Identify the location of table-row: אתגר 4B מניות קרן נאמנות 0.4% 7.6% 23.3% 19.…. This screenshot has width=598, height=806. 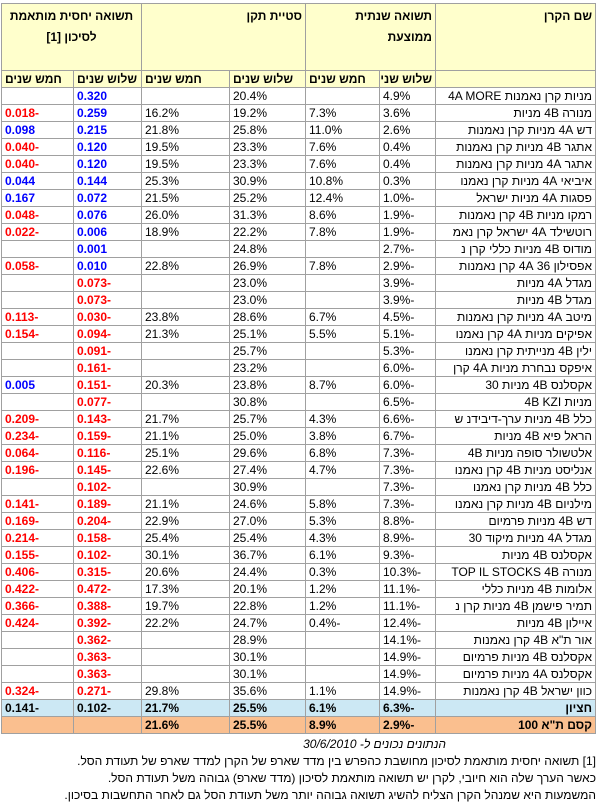
(298, 147).